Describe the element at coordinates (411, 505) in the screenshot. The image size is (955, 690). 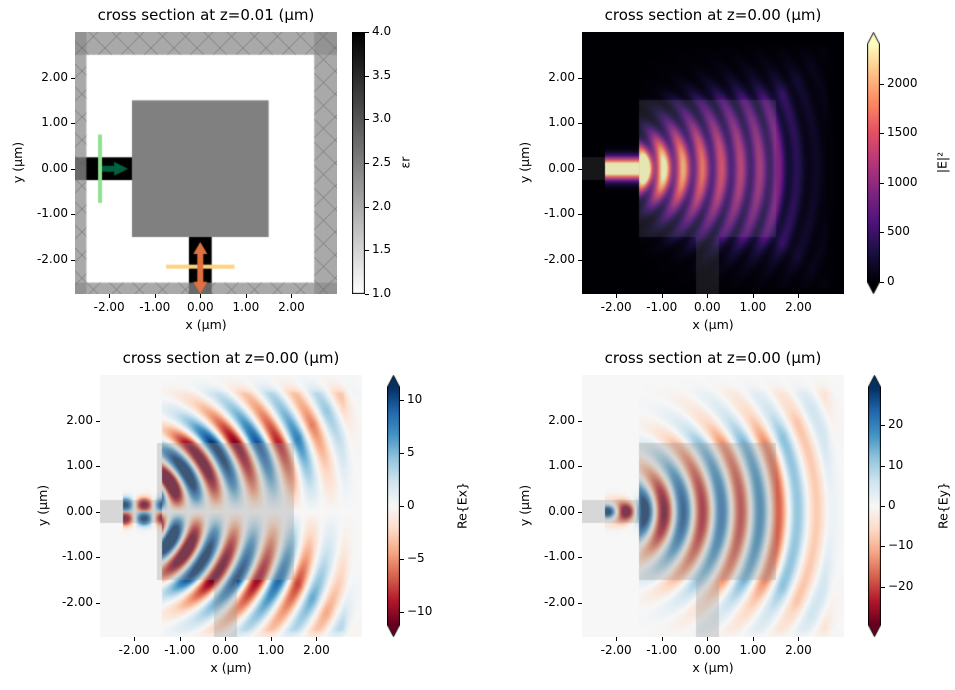
I see `colorbar-tick-label: 0` at that location.